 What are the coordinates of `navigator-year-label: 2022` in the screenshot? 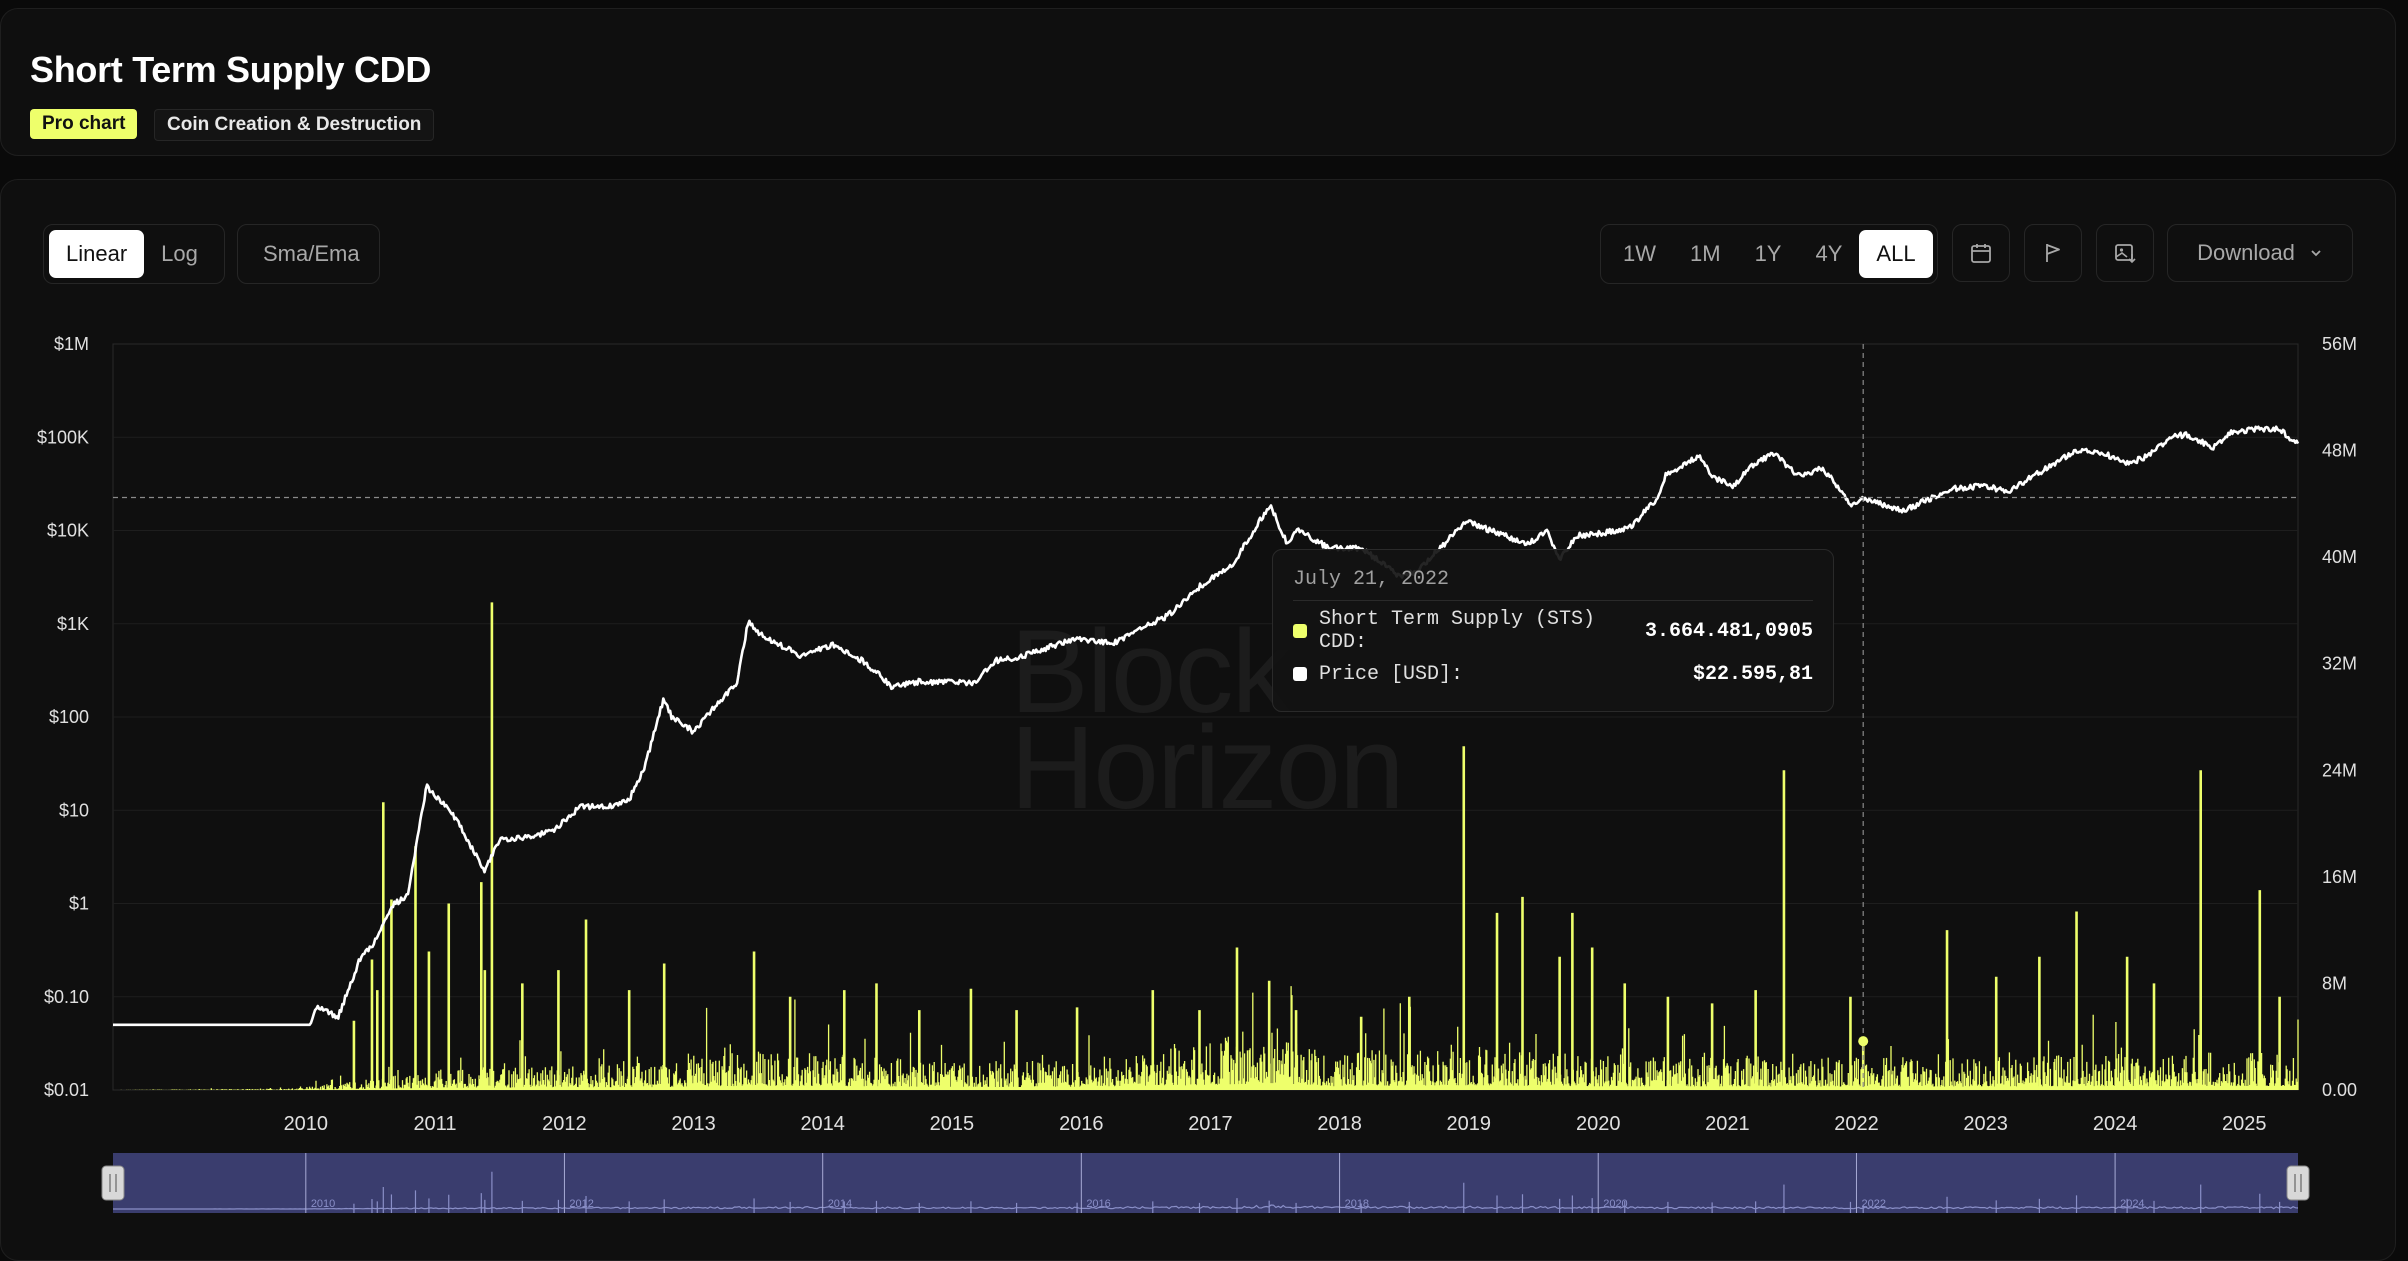 It's located at (1873, 1204).